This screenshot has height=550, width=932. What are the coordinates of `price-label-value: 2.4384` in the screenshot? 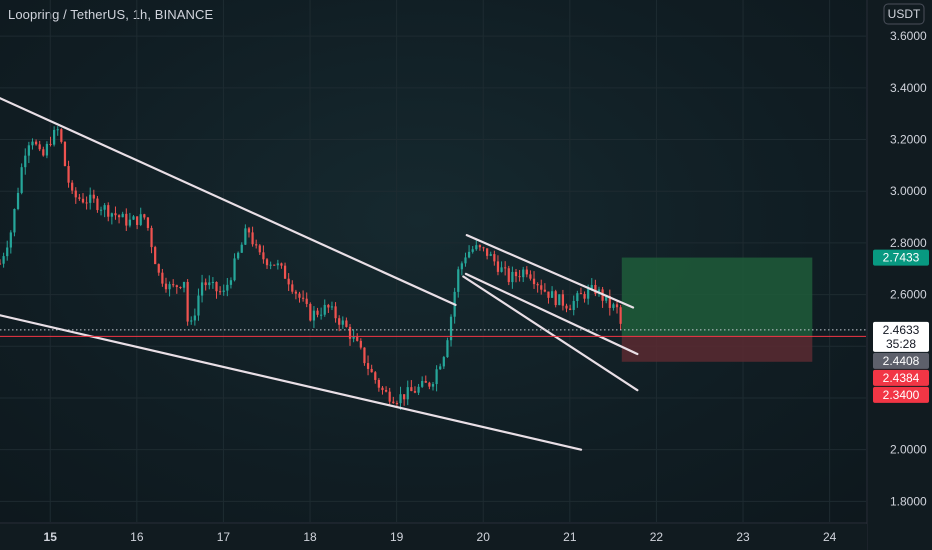 It's located at (901, 378).